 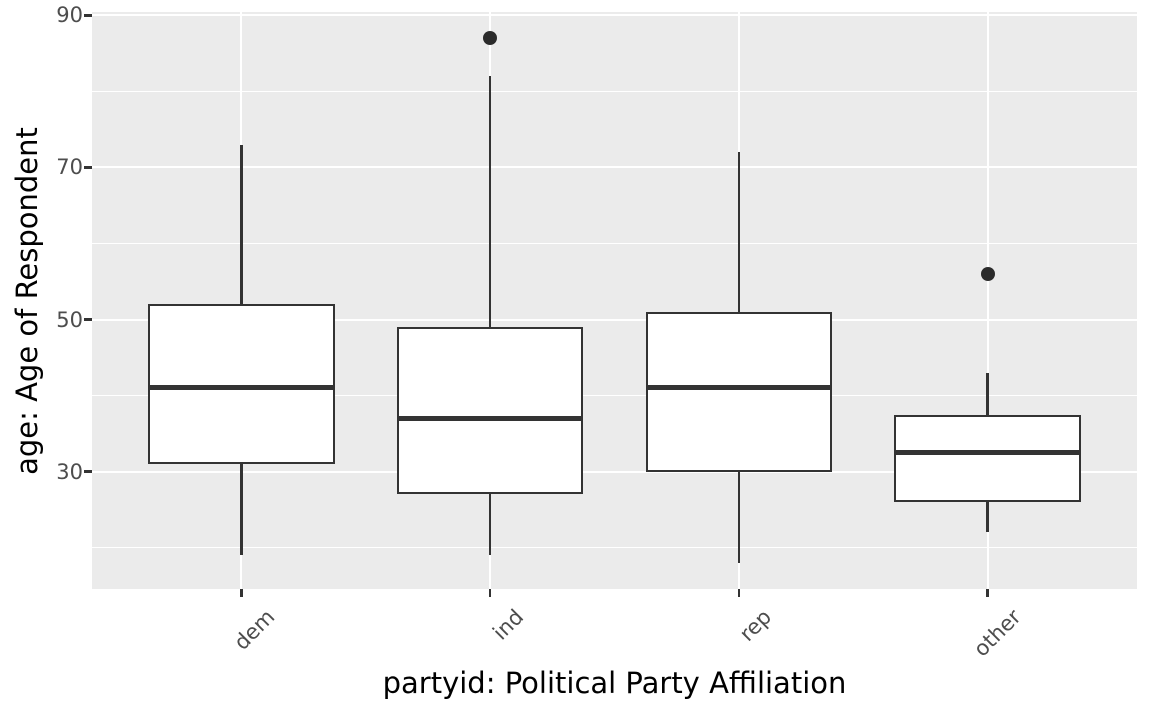 What do you see at coordinates (739, 593) in the screenshot?
I see `x-tick-mark-rep` at bounding box center [739, 593].